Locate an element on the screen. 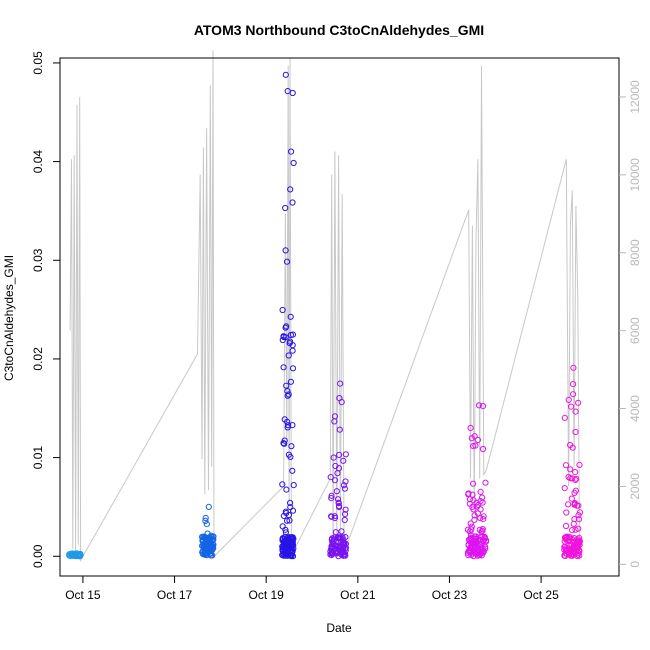  x-tick-label: Oct 21 is located at coordinates (358, 595).